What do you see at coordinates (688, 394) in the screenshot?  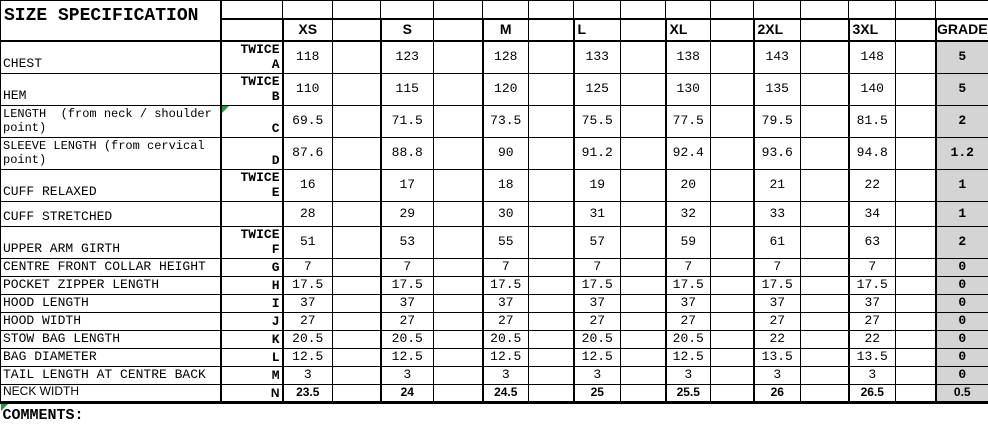 I see `cell-value: 25.5` at bounding box center [688, 394].